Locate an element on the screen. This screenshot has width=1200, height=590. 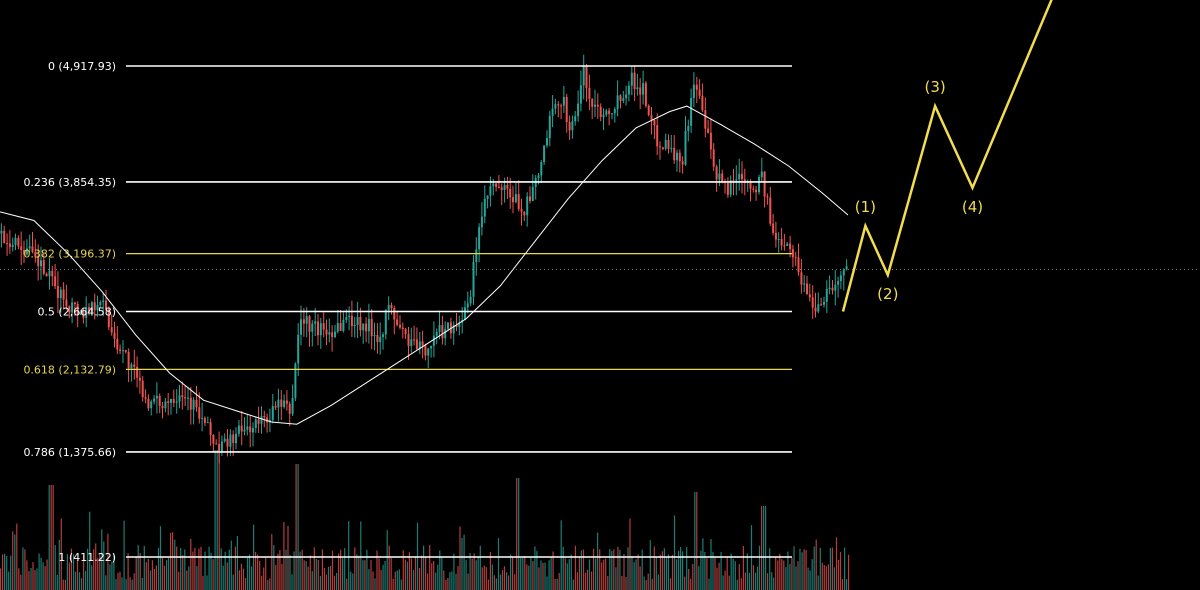
fib-level-label: 0.5 (2,664.58) is located at coordinates (76, 312).